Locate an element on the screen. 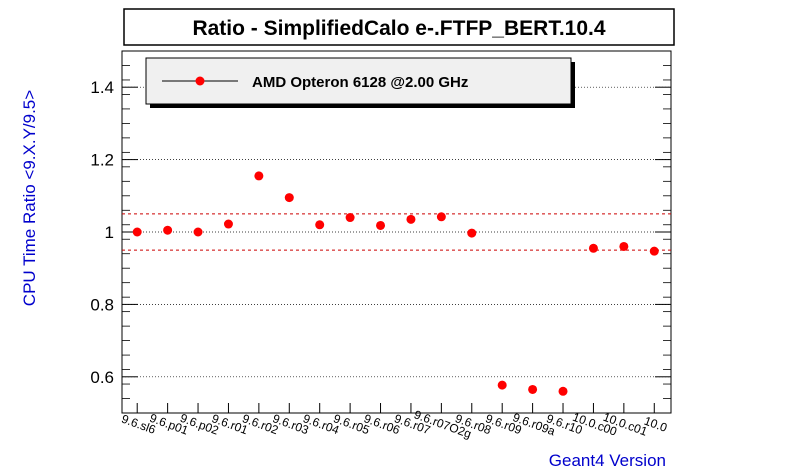 This screenshot has width=796, height=472. reference-lines is located at coordinates (396, 232).